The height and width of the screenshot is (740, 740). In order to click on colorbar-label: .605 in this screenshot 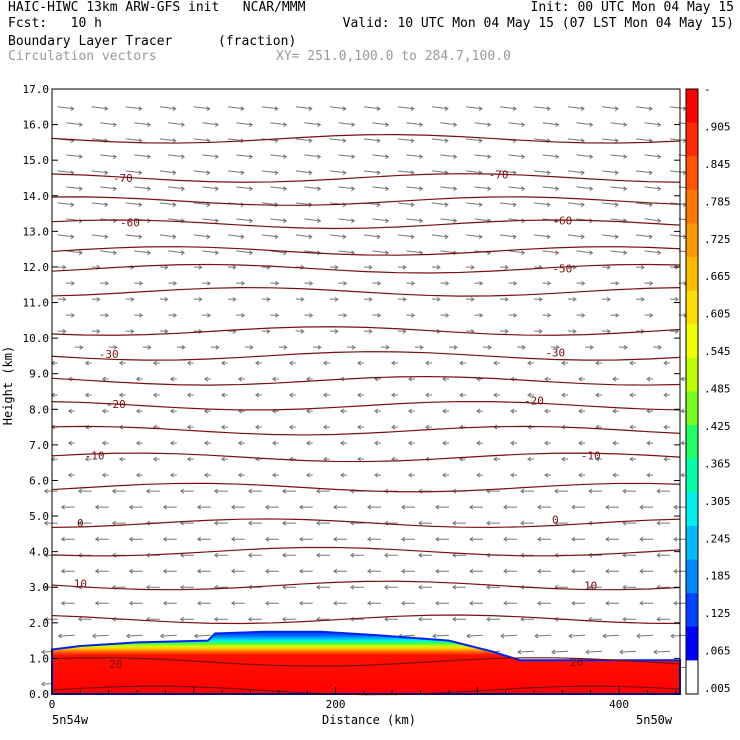, I will do `click(717, 314)`.